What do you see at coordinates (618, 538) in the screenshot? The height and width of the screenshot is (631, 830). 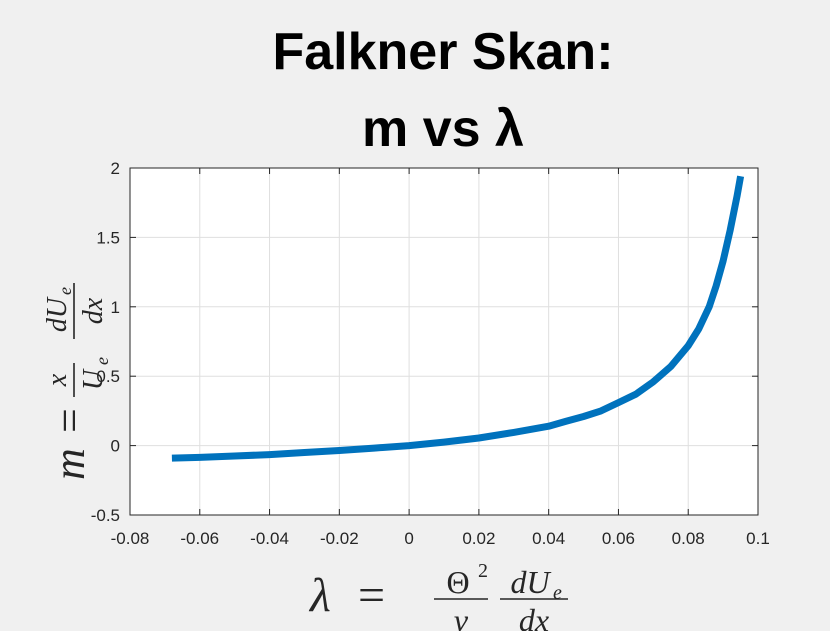 I see `x-tick-label: 0.06` at bounding box center [618, 538].